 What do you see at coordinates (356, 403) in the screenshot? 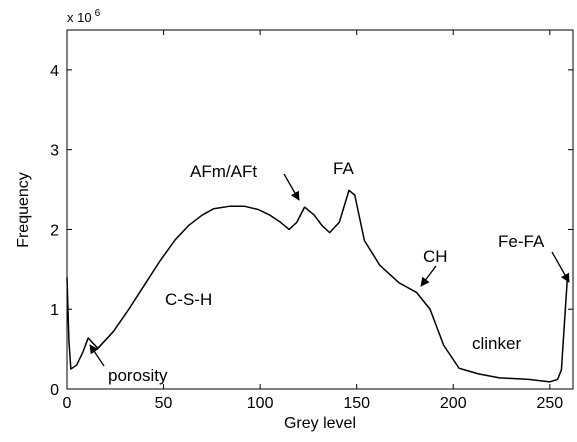
I see `x-tick-label: 150` at bounding box center [356, 403].